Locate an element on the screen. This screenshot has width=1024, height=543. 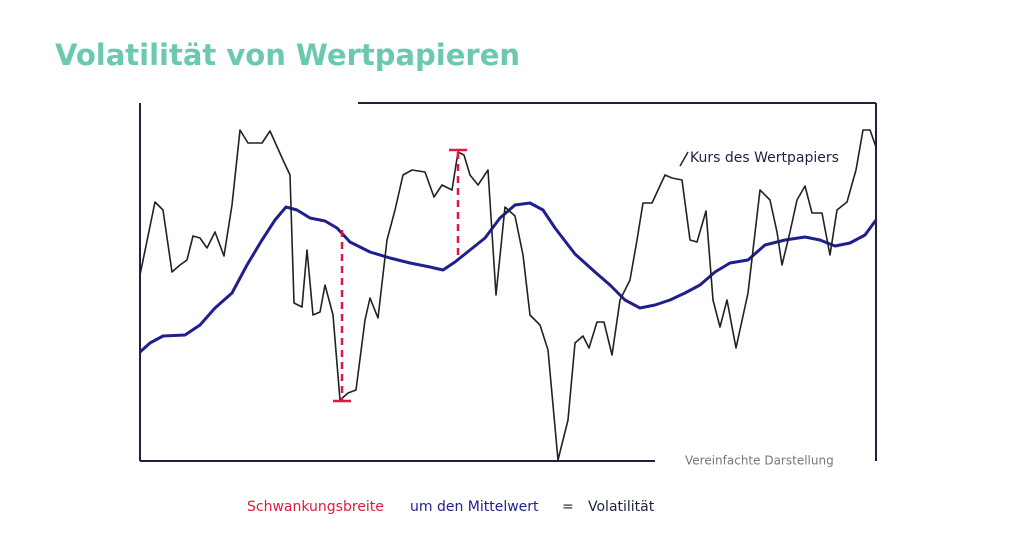
note: Vereinfachte Darstellung is located at coordinates (759, 461).